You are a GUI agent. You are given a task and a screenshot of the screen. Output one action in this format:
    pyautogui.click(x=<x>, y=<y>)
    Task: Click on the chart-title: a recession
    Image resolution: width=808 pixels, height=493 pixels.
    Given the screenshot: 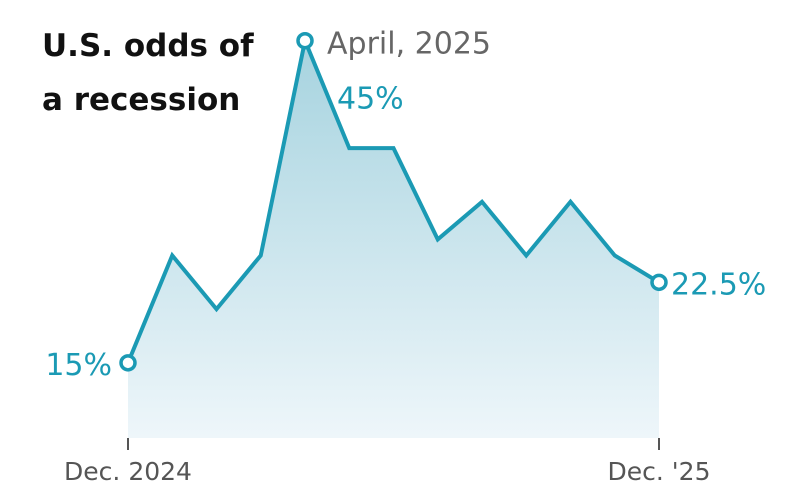 What is the action you would take?
    pyautogui.click(x=141, y=100)
    